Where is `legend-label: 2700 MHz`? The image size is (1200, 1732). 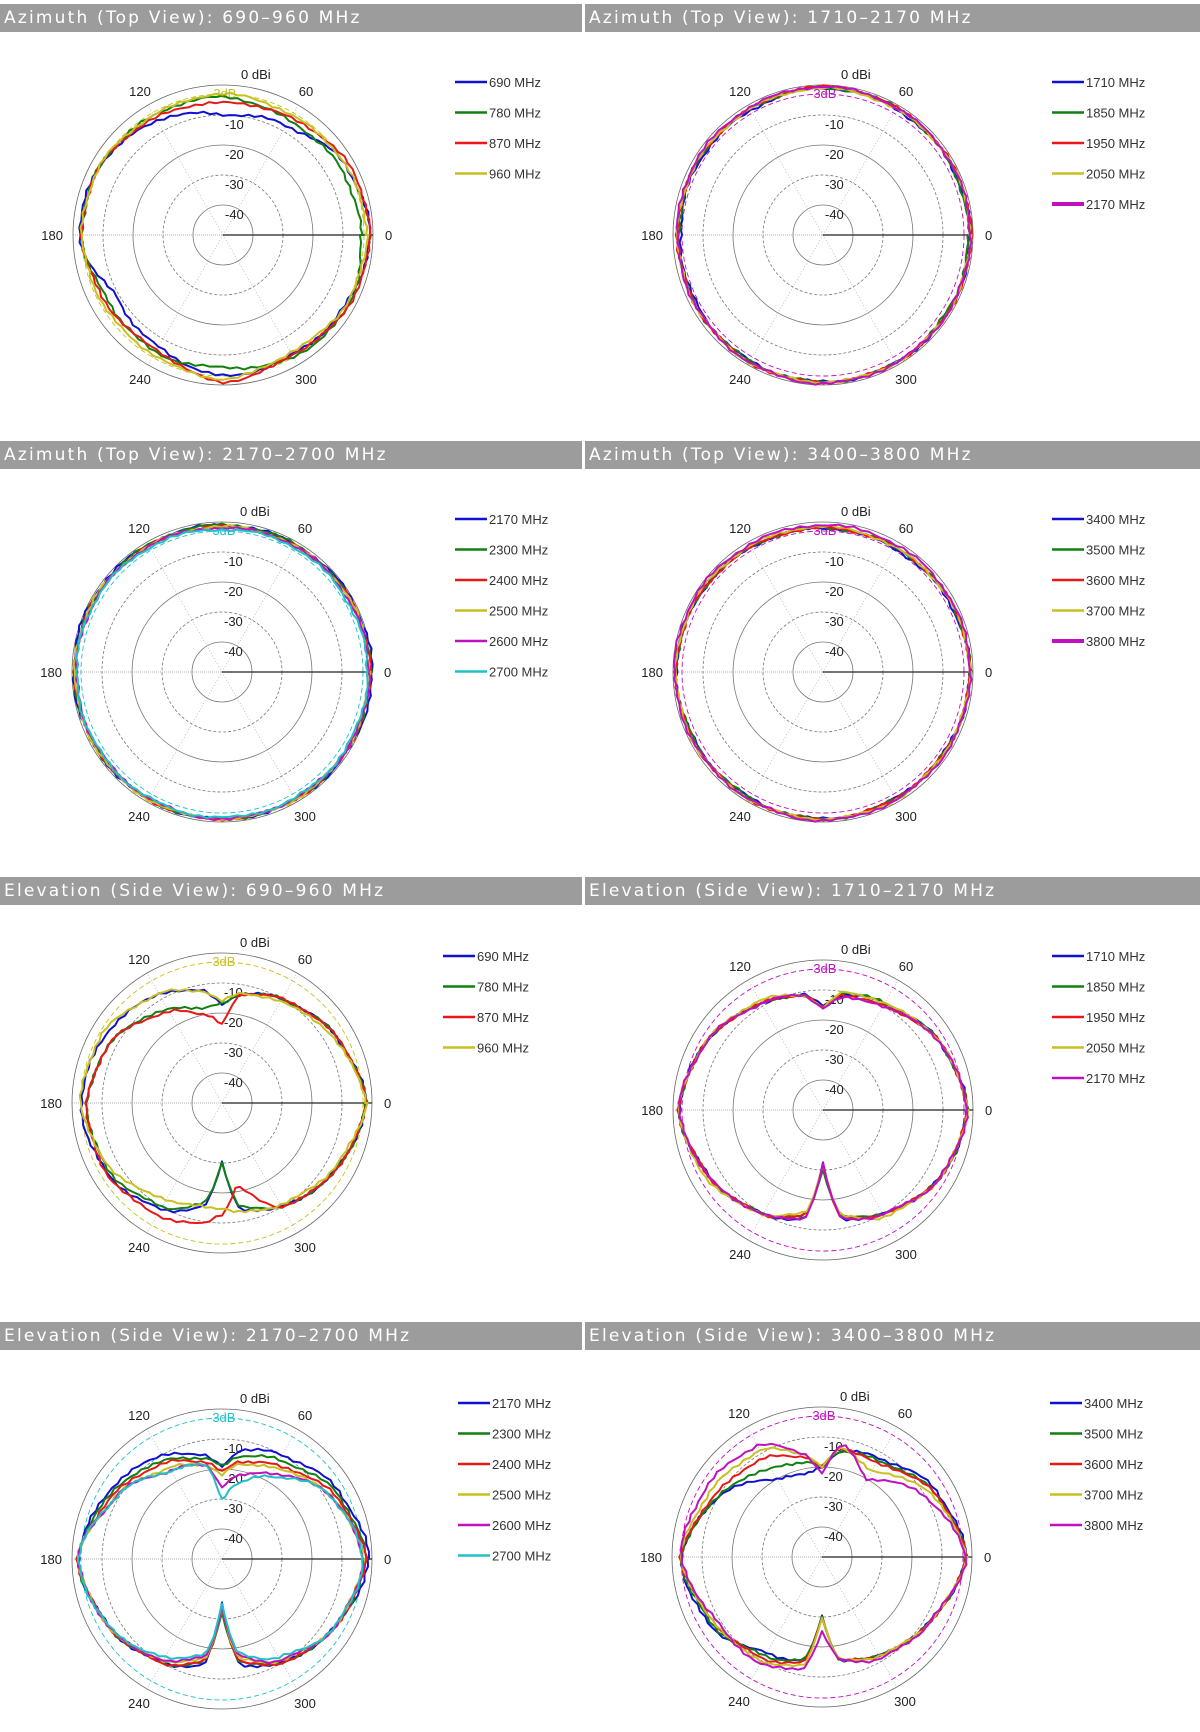
legend-label: 2700 MHz is located at coordinates (521, 1556).